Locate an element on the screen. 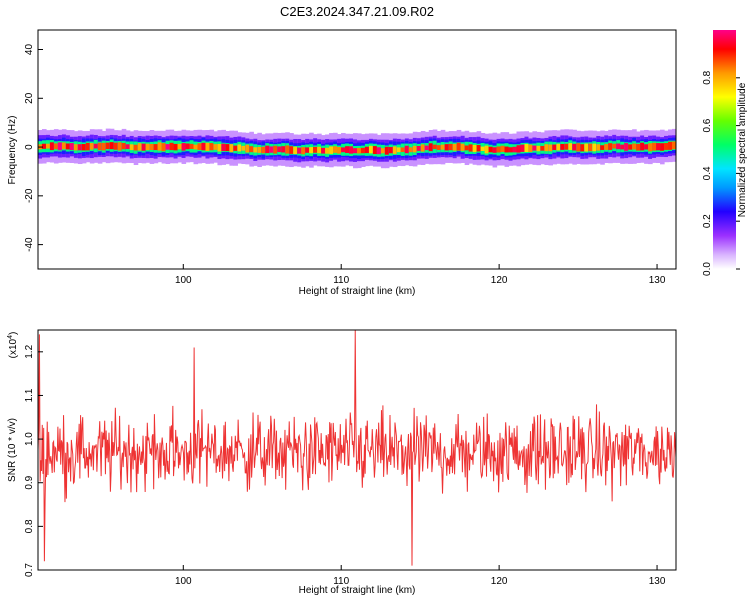  colorbar-label: Normalized spectral amplitude is located at coordinates (742, 149).